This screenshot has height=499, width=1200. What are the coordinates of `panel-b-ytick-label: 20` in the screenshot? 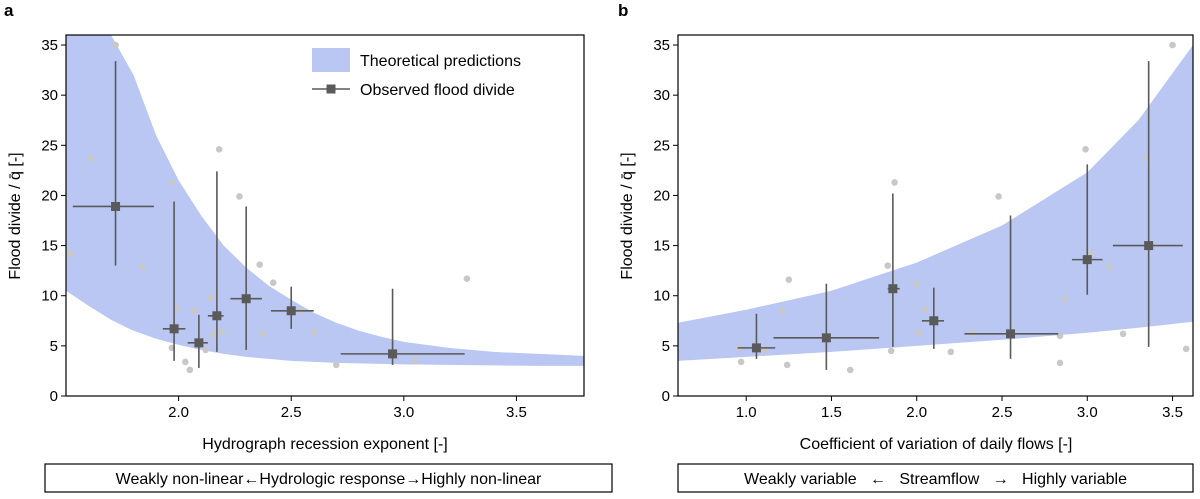 It's located at (661, 195).